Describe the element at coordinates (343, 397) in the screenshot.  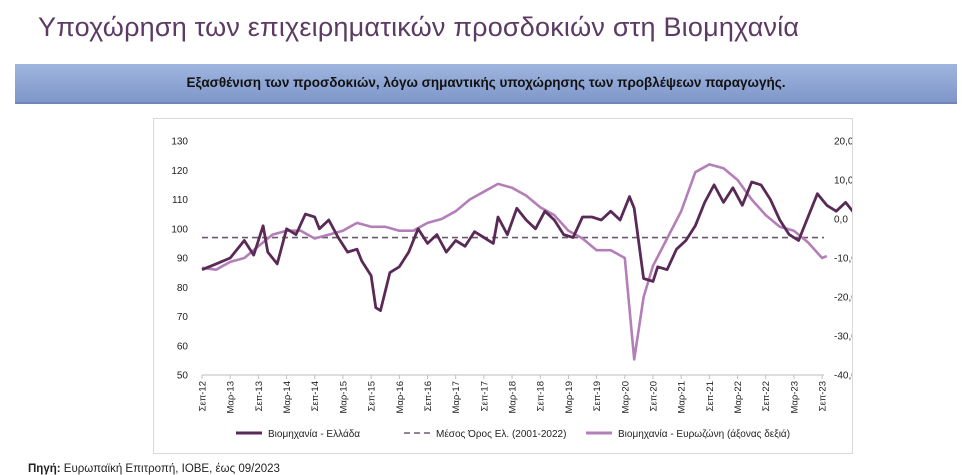
I see `x-tick-label: Μαρ-15` at that location.